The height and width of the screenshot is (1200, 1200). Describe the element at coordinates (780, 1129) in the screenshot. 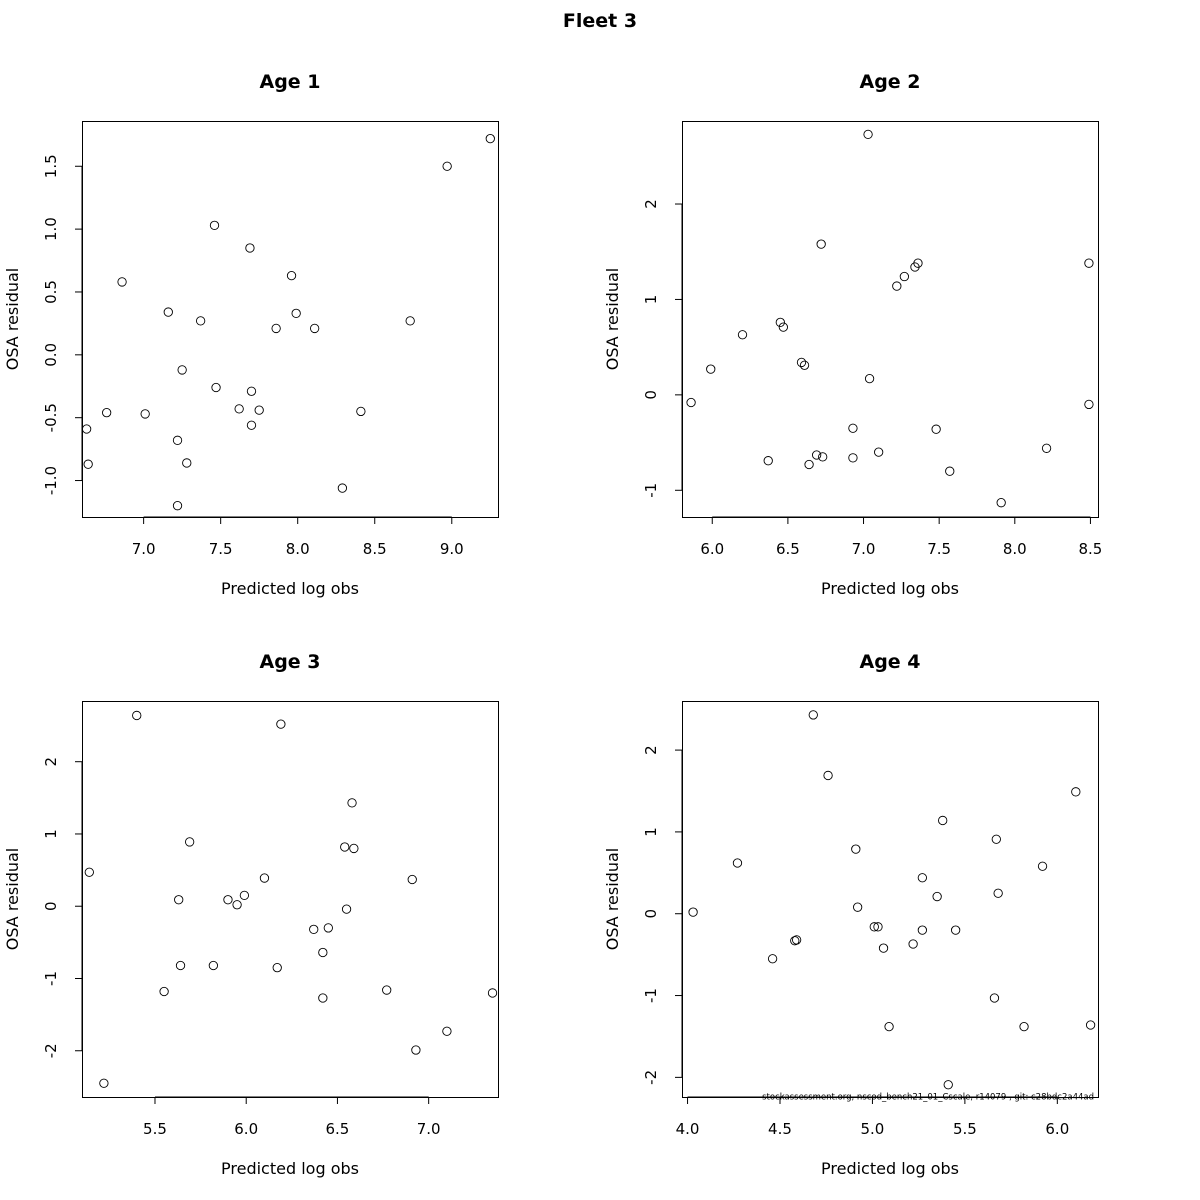

I see `x-tick-label: 4.5` at that location.